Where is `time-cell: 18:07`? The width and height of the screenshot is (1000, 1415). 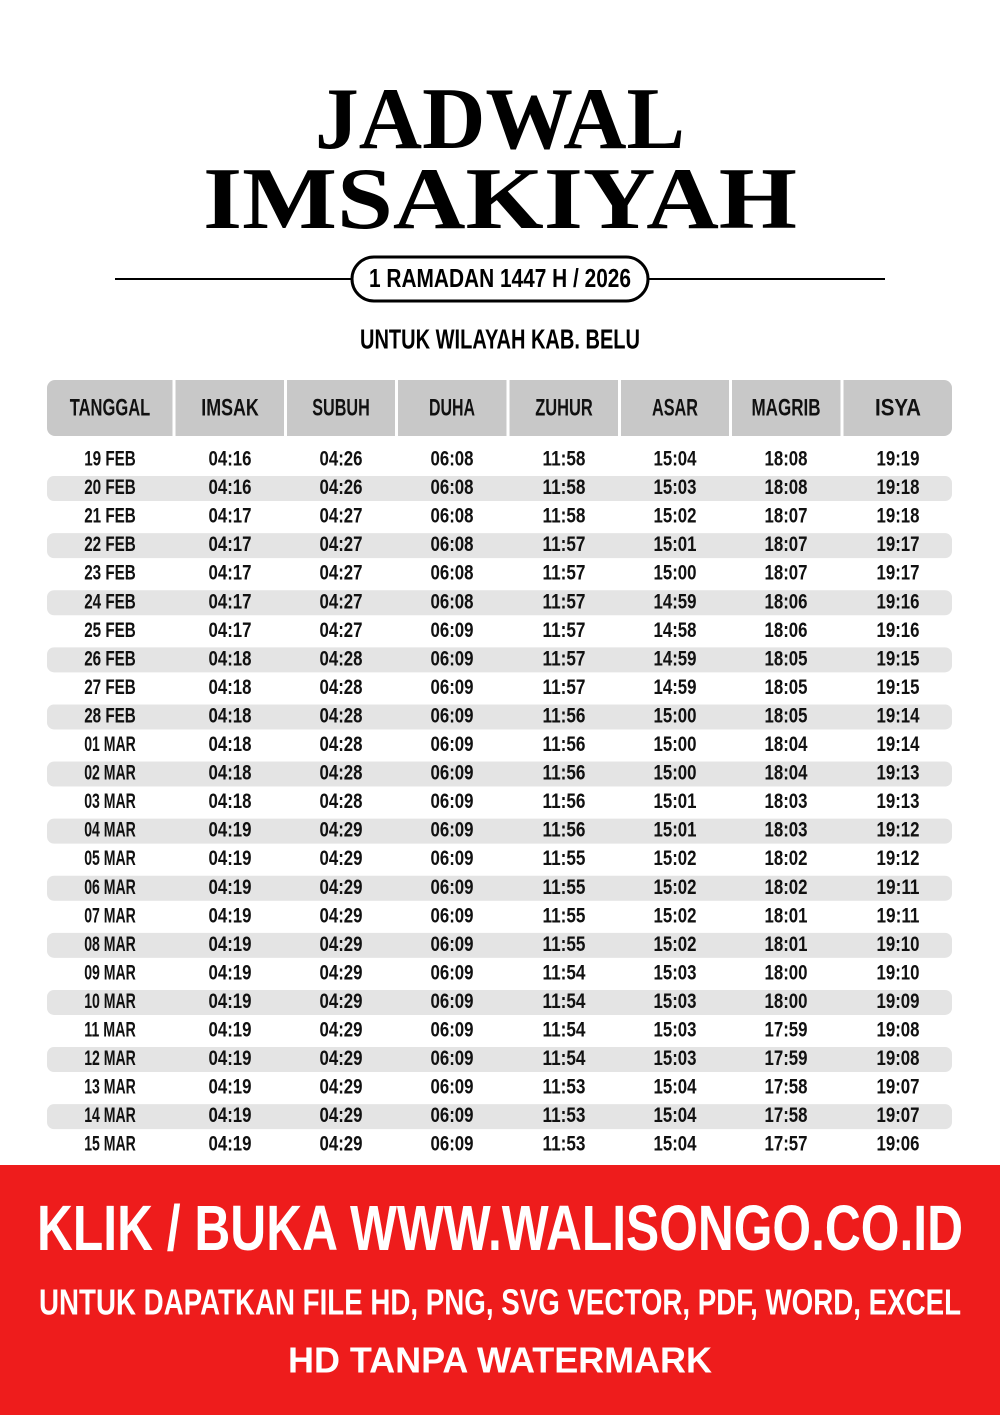 time-cell: 18:07 is located at coordinates (786, 573).